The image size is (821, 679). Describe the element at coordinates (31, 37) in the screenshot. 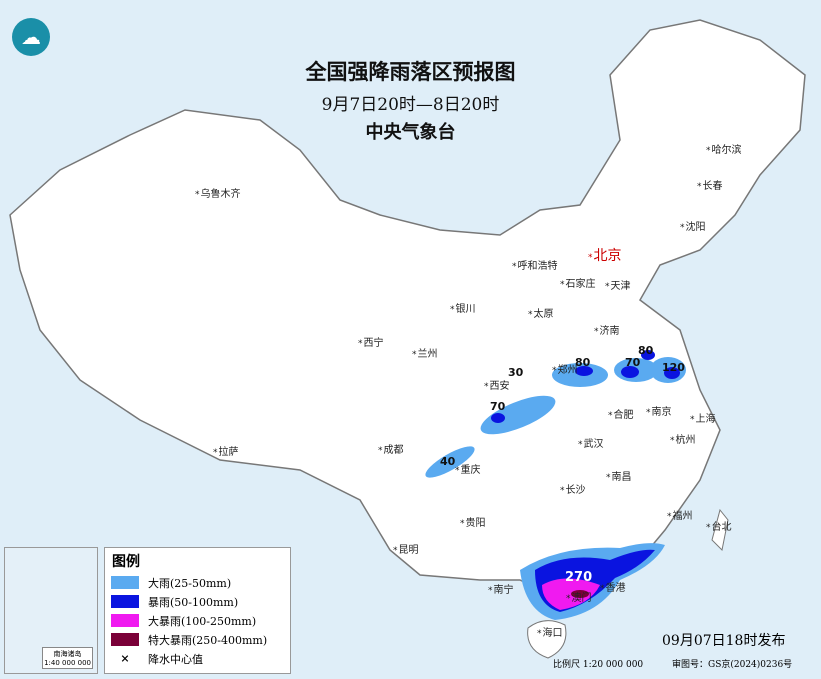

I see `cma-logo-icon: ☁` at that location.